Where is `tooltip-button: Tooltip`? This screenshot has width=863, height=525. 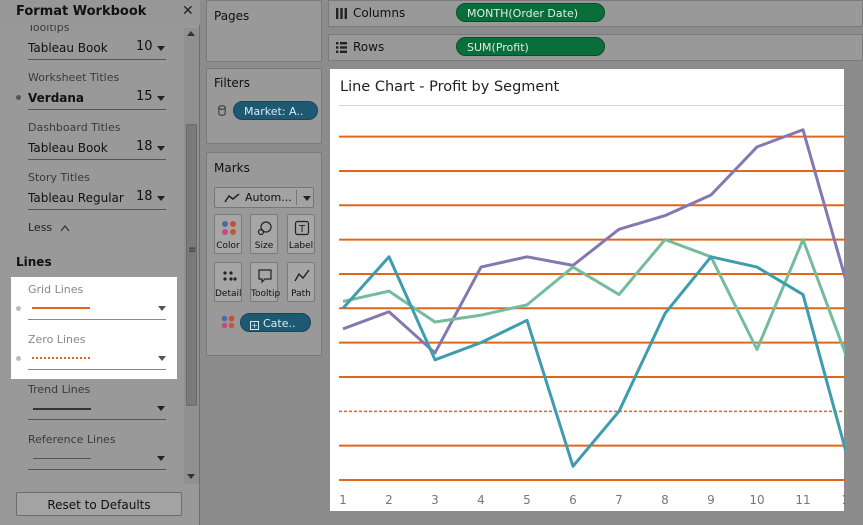 tooltip-button: Tooltip is located at coordinates (265, 282).